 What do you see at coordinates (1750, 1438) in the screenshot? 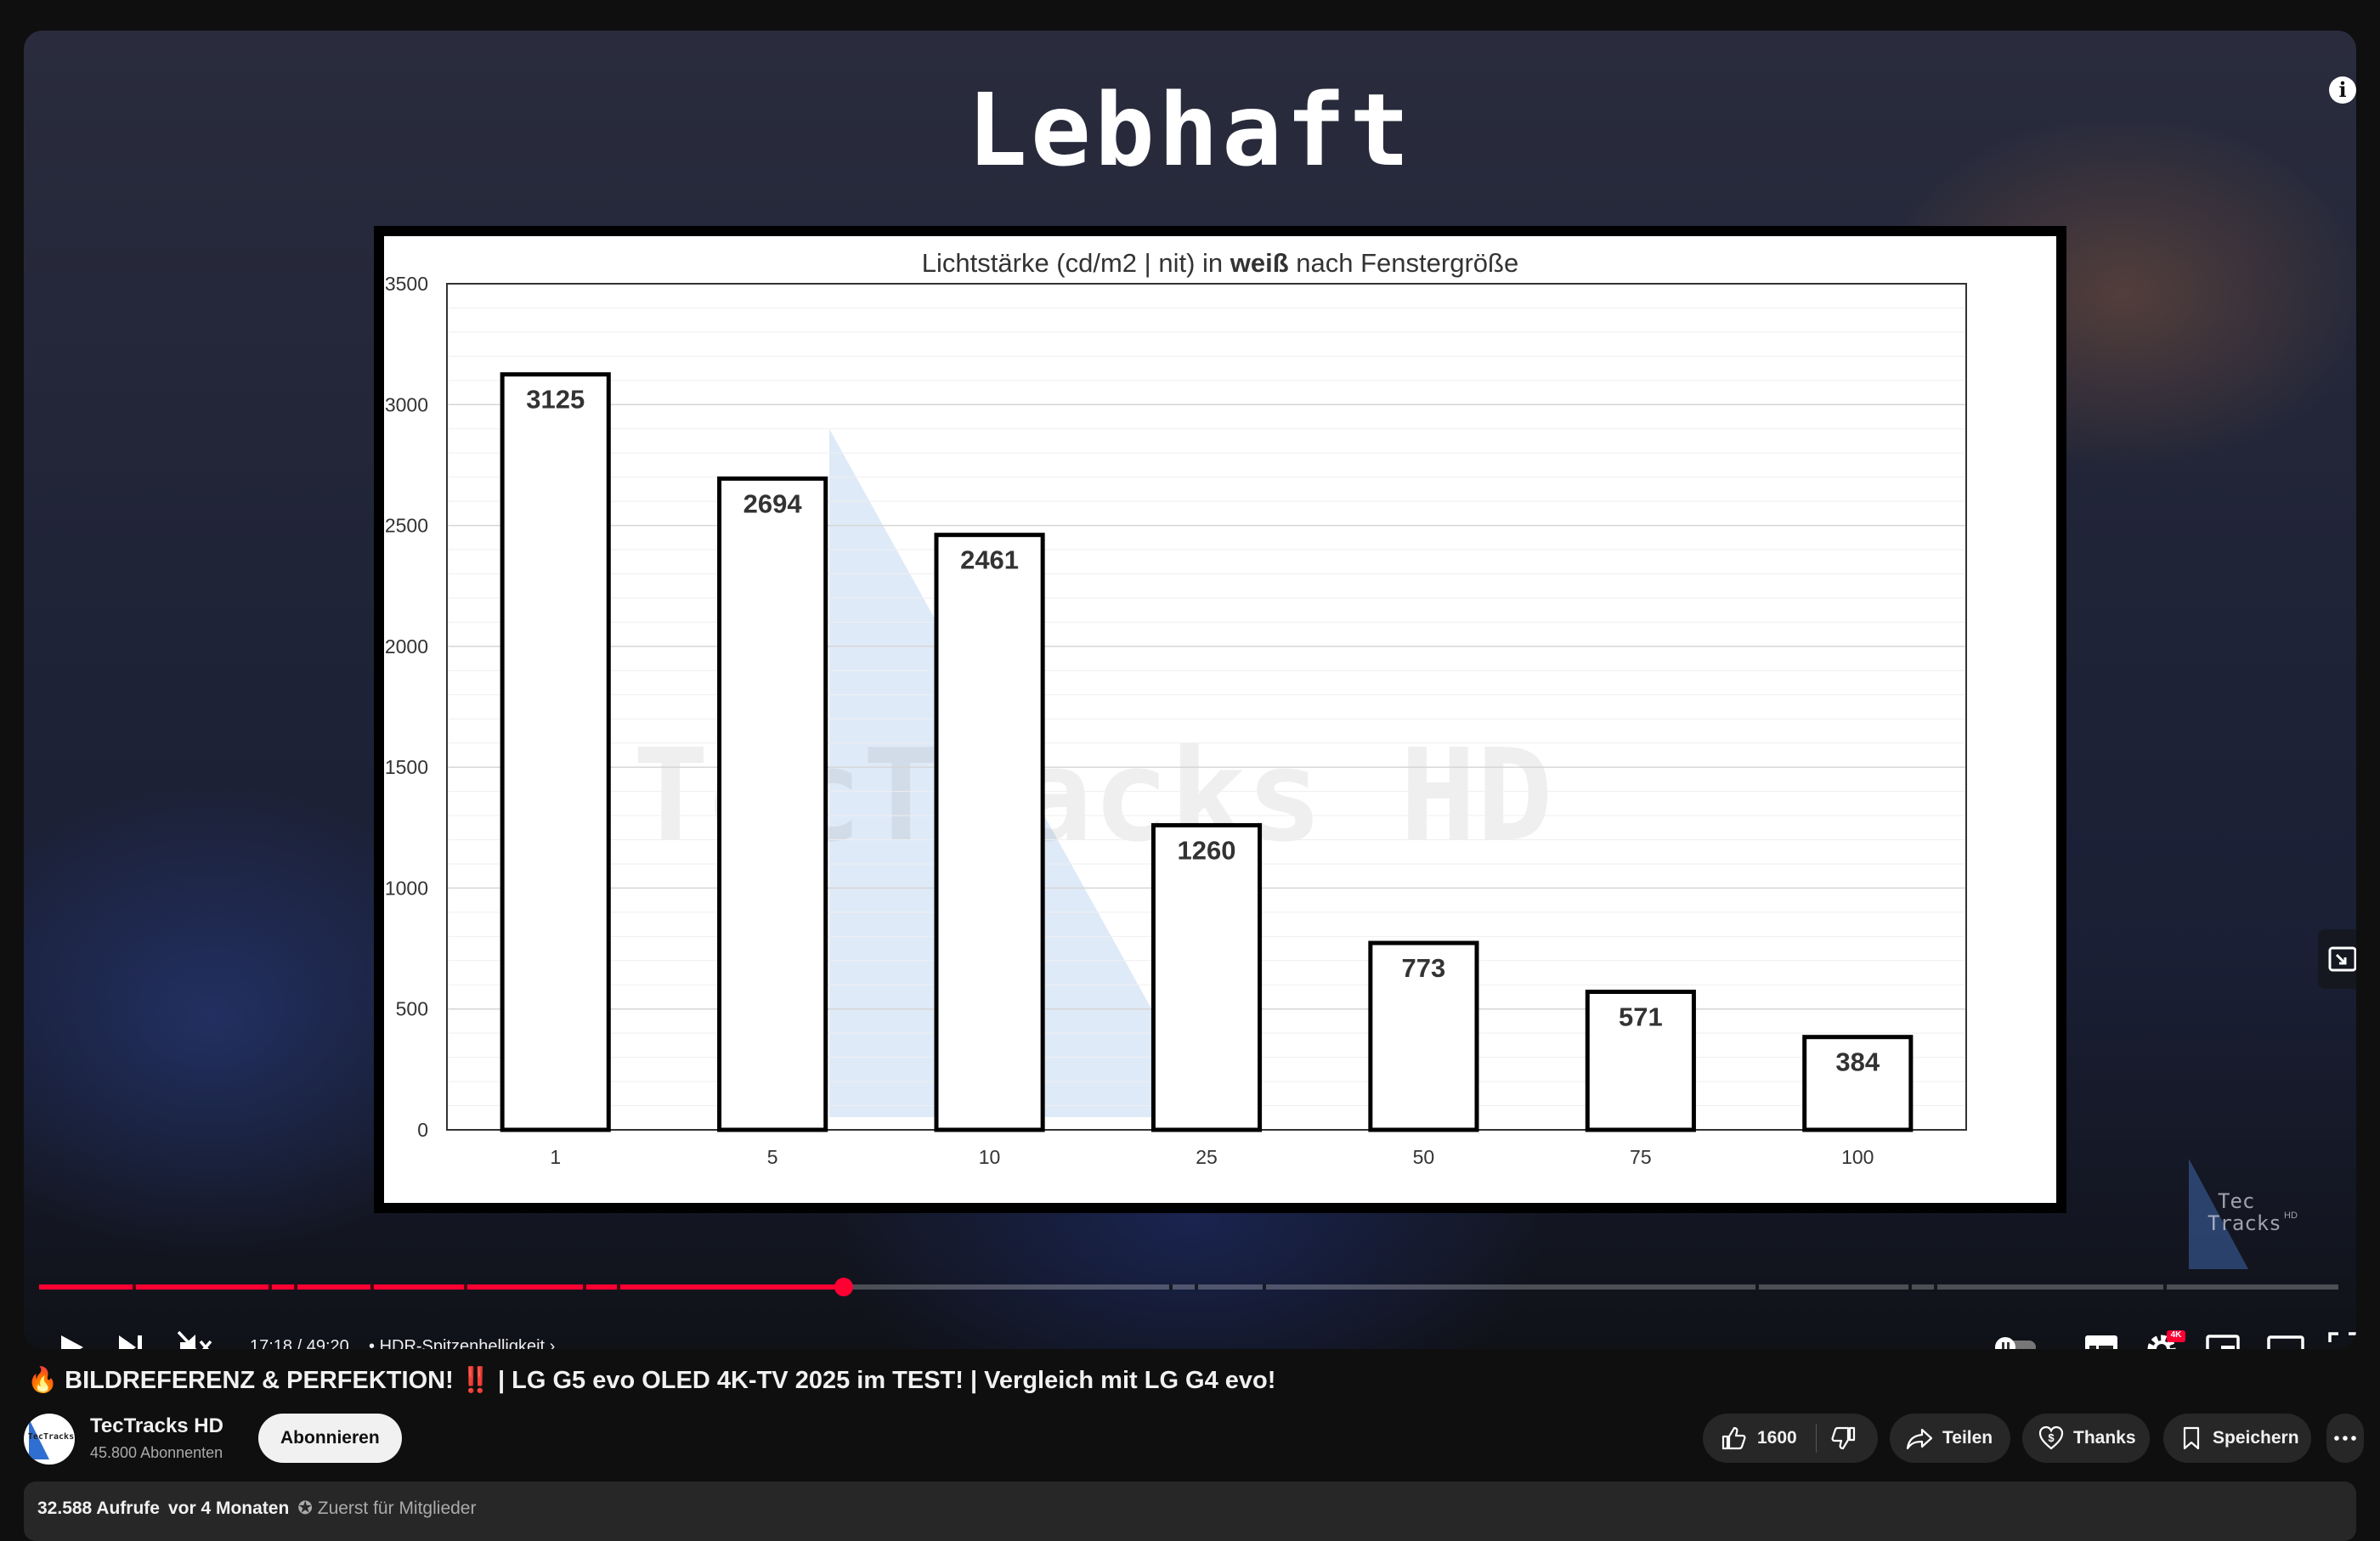
I see `like-button: 1600` at bounding box center [1750, 1438].